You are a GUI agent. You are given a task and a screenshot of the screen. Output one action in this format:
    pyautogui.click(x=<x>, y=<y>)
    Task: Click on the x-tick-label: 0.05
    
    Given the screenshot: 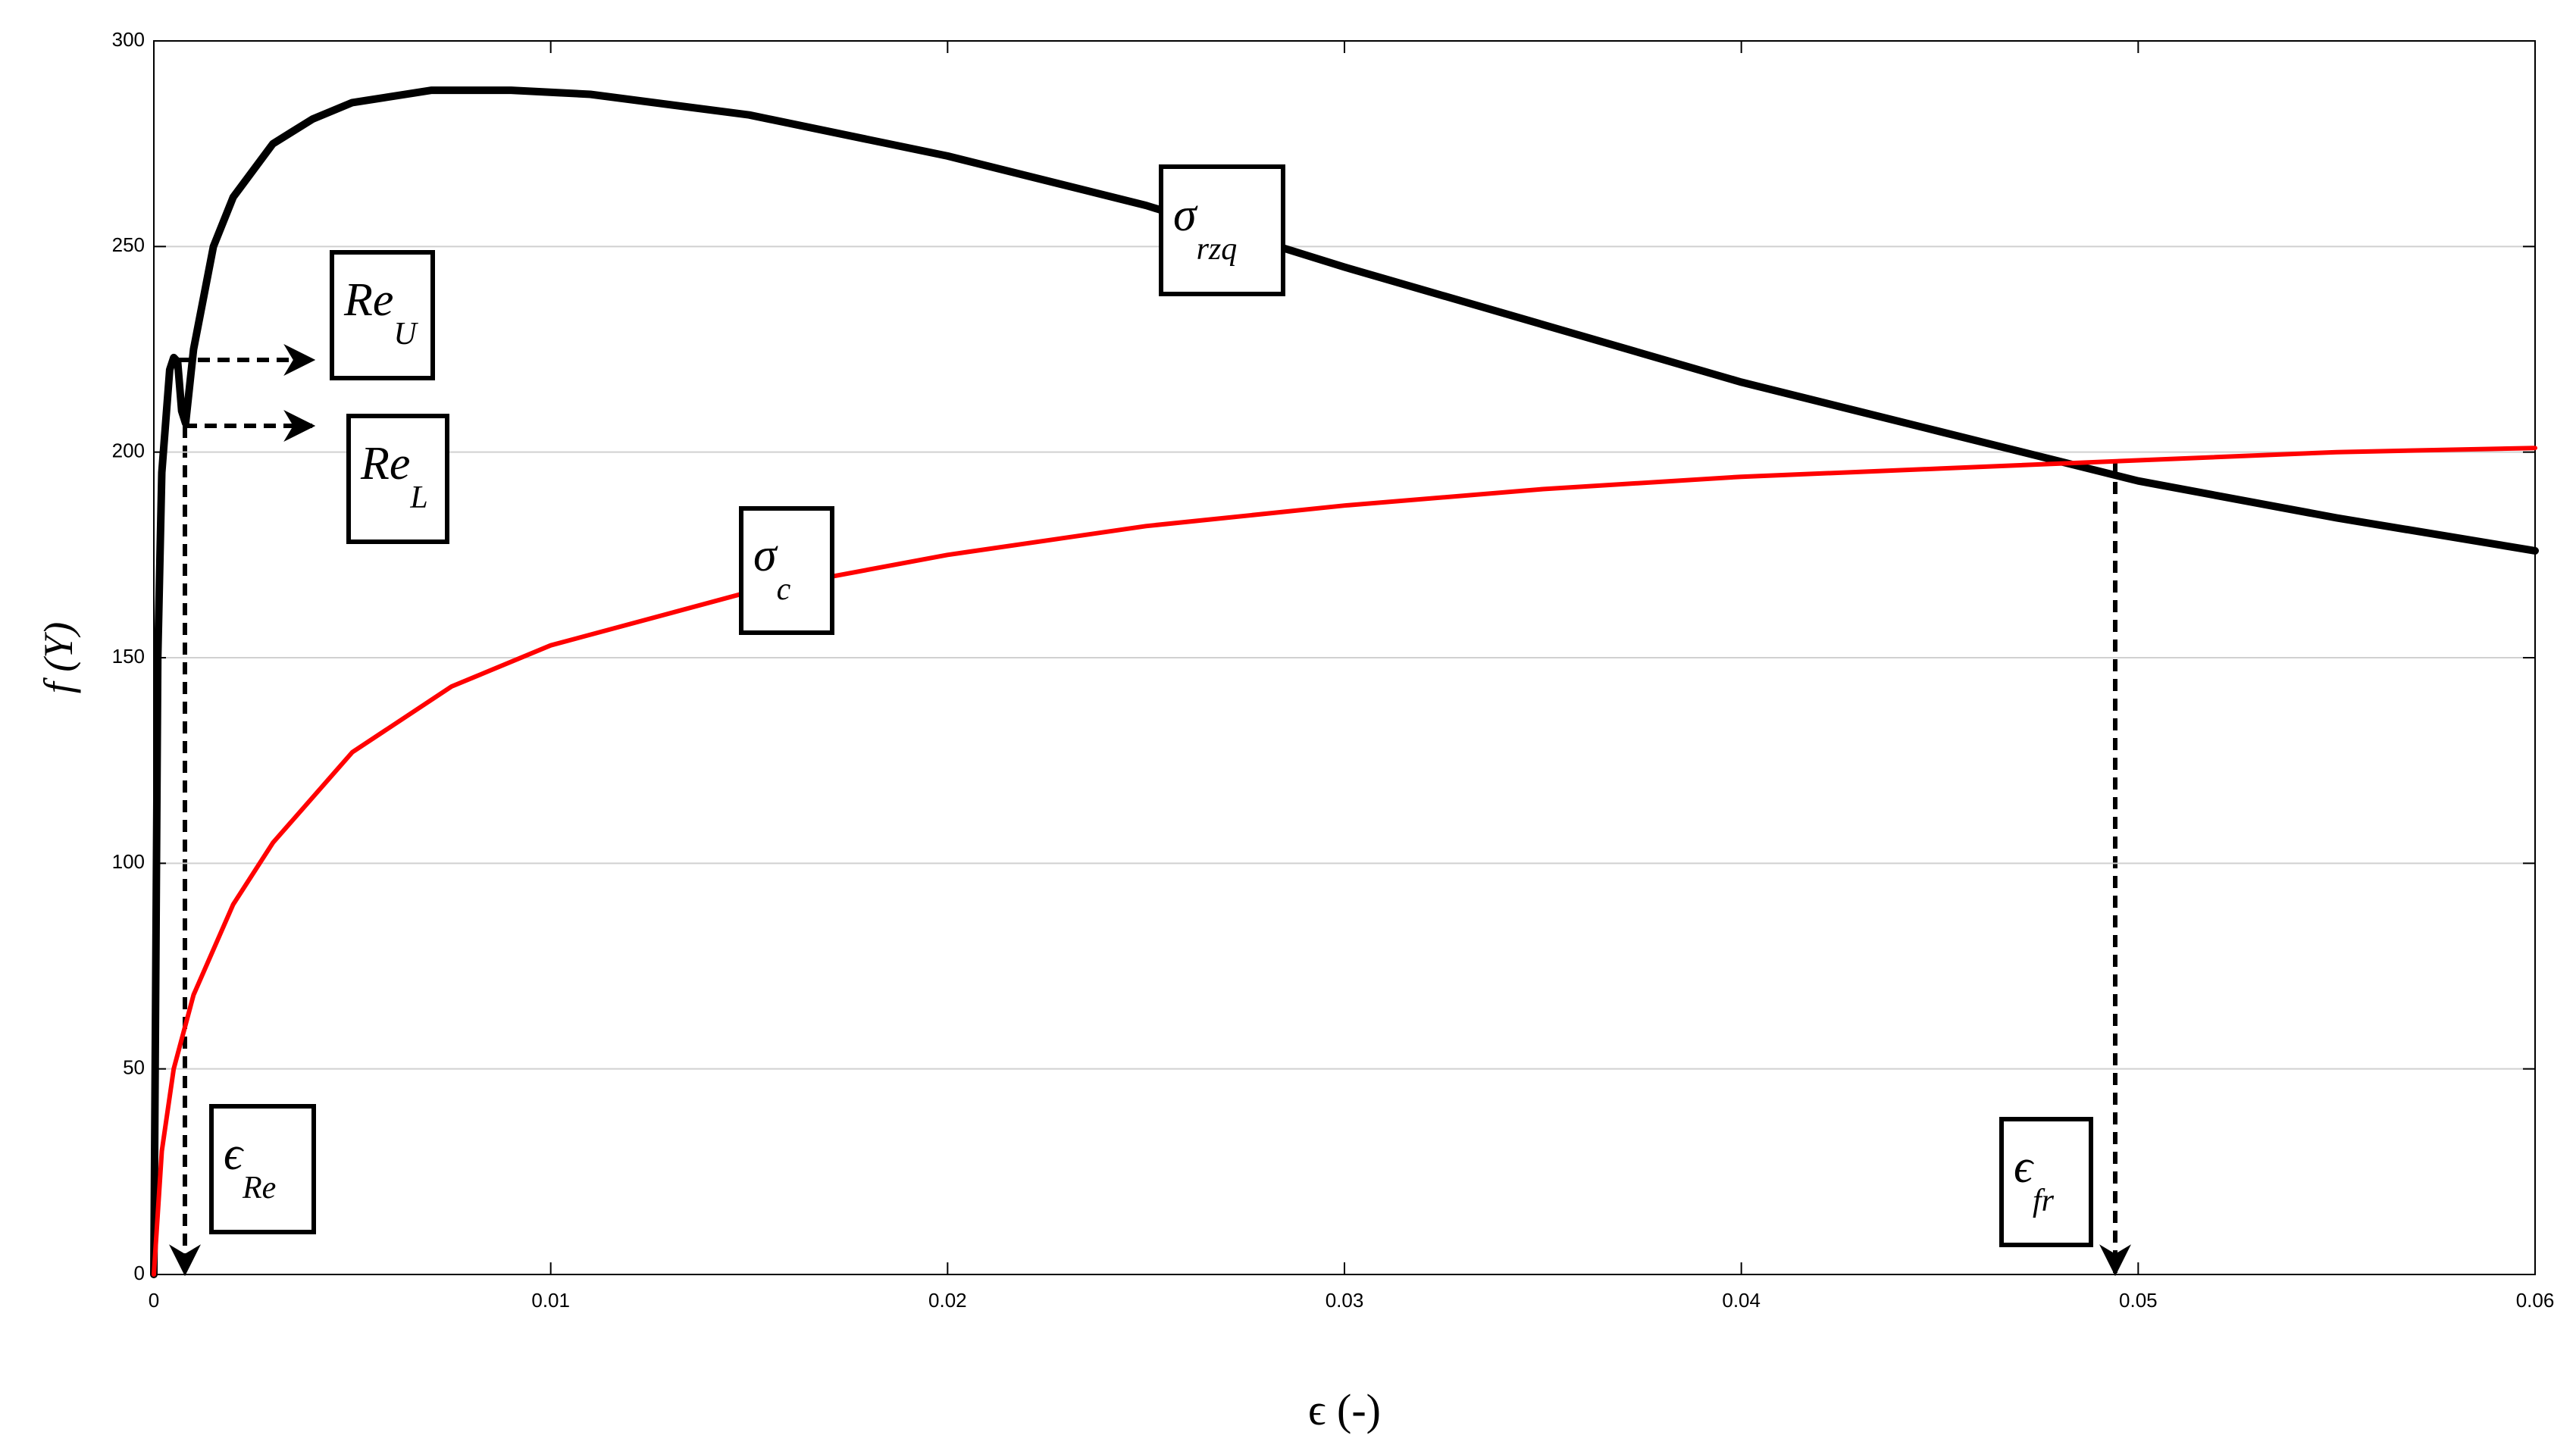 What is the action you would take?
    pyautogui.click(x=2138, y=1300)
    